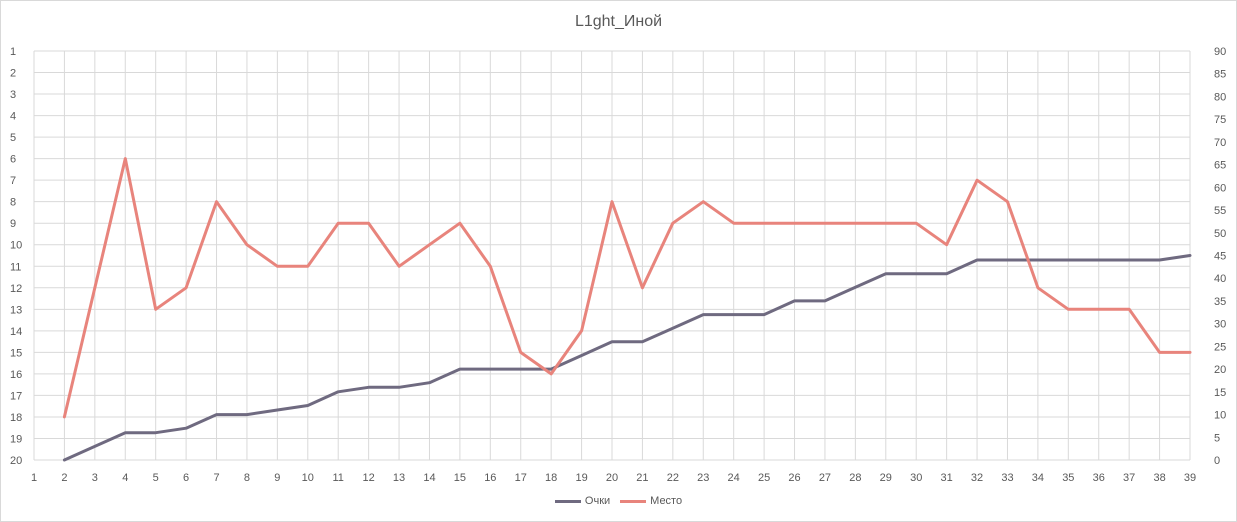 This screenshot has width=1237, height=522. I want to click on y-left-tick-label: 10, so click(16, 246).